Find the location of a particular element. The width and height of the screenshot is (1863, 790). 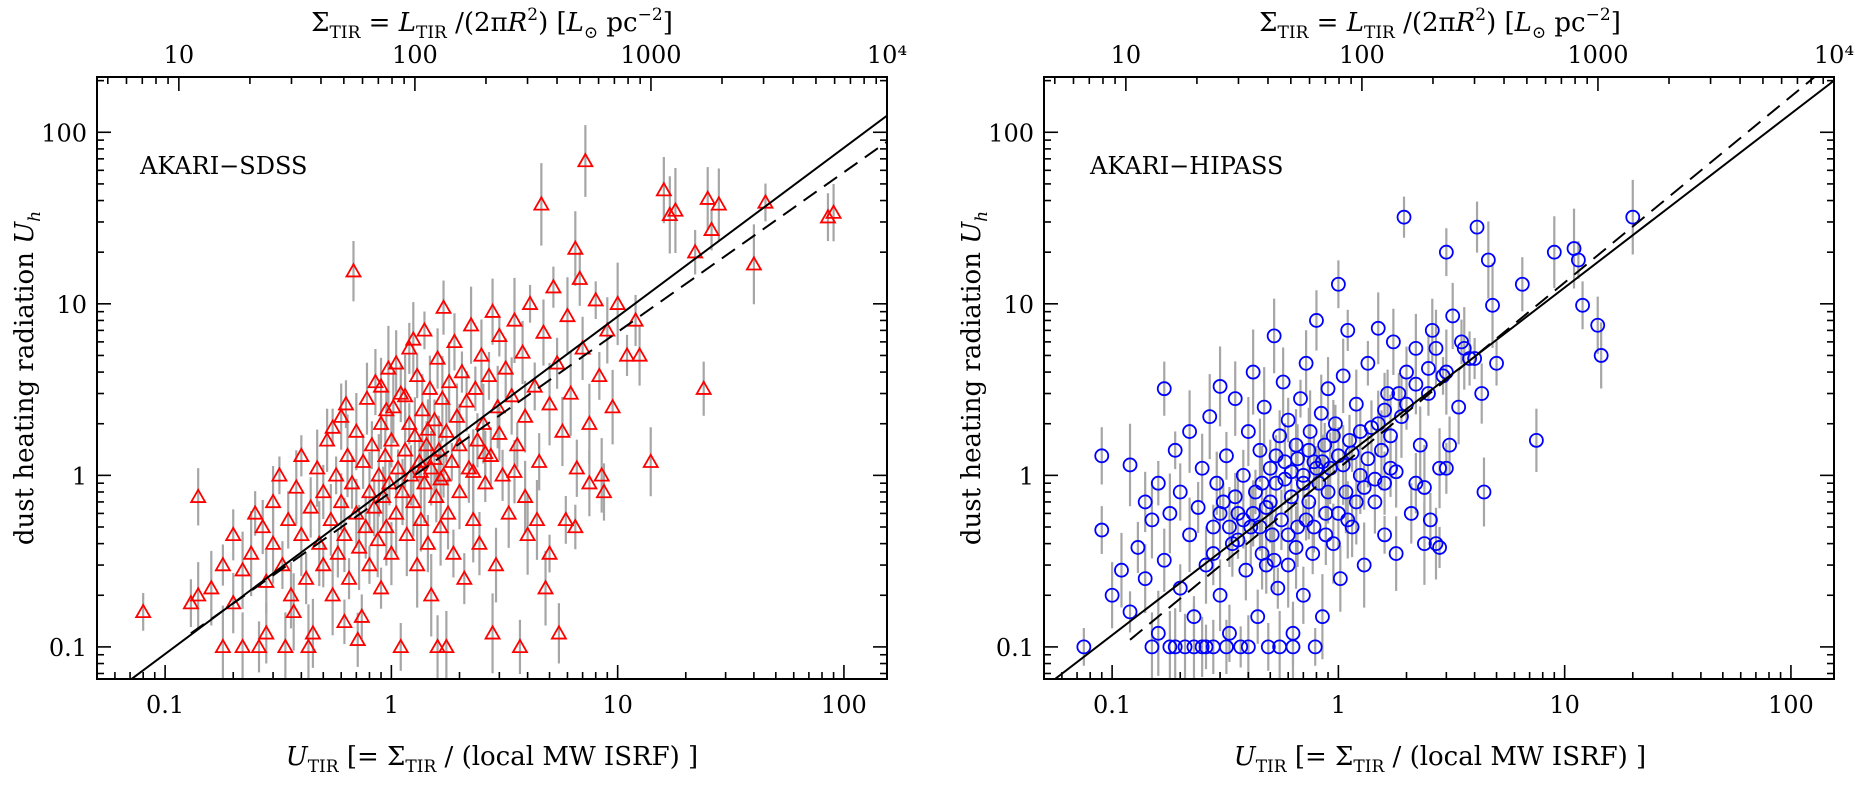

top-tick-label: 1000 is located at coordinates (650, 55).